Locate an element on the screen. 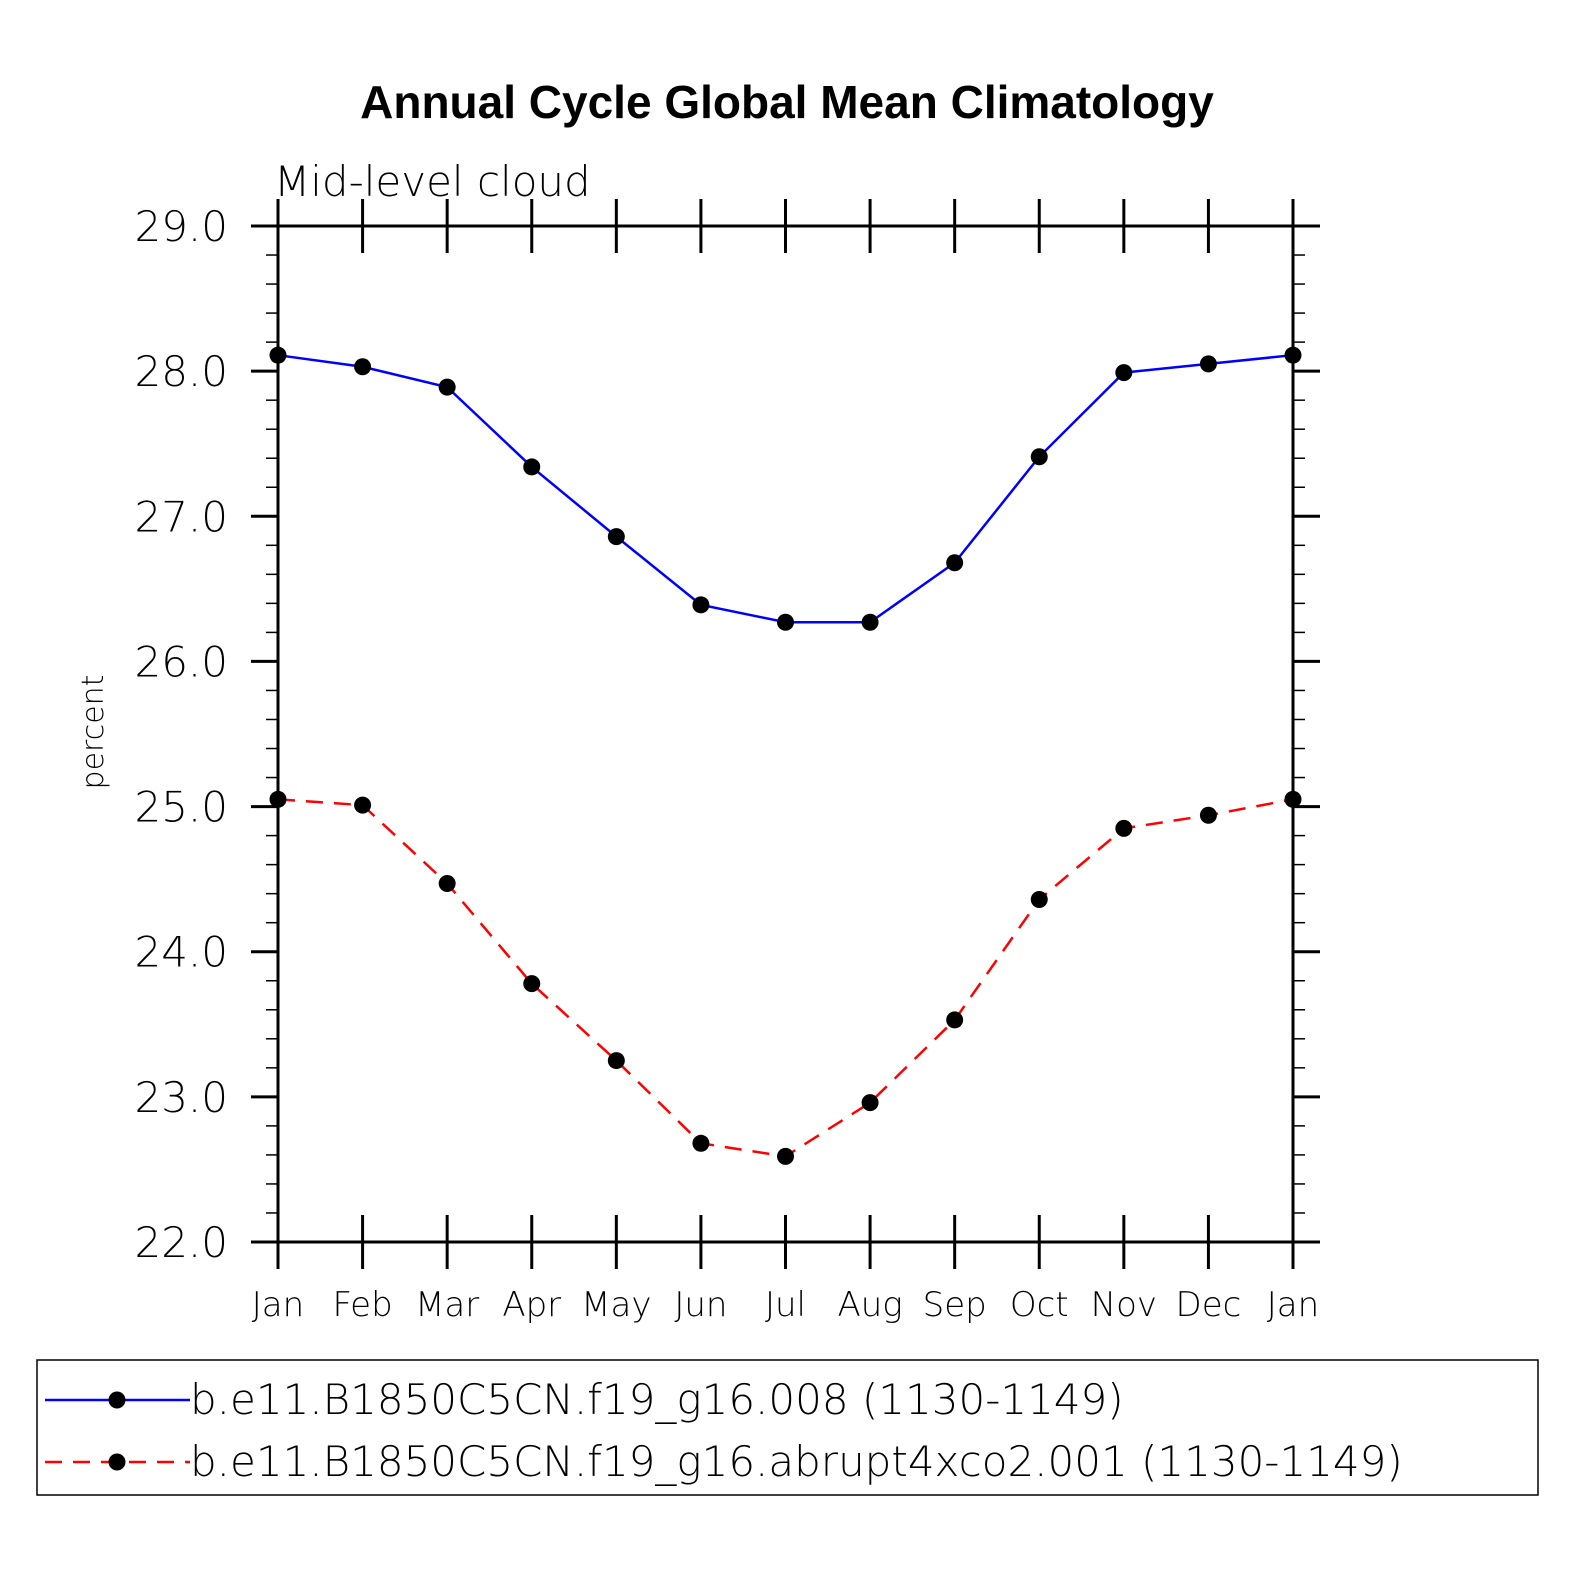  x-tick-label: Mar is located at coordinates (447, 1305).